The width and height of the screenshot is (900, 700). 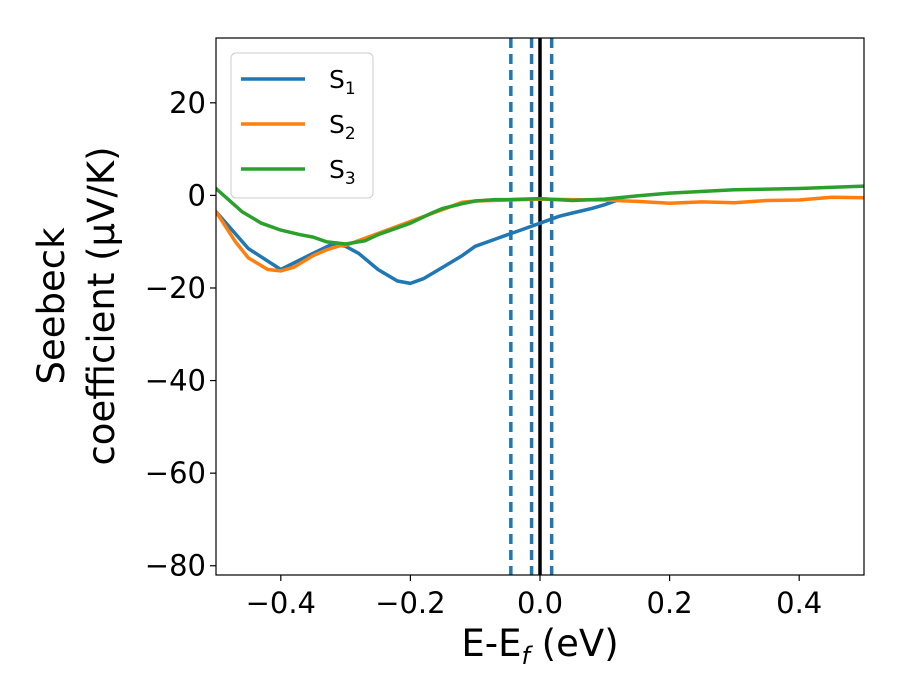 What do you see at coordinates (175, 473) in the screenshot?
I see `y-tick-label: −60` at bounding box center [175, 473].